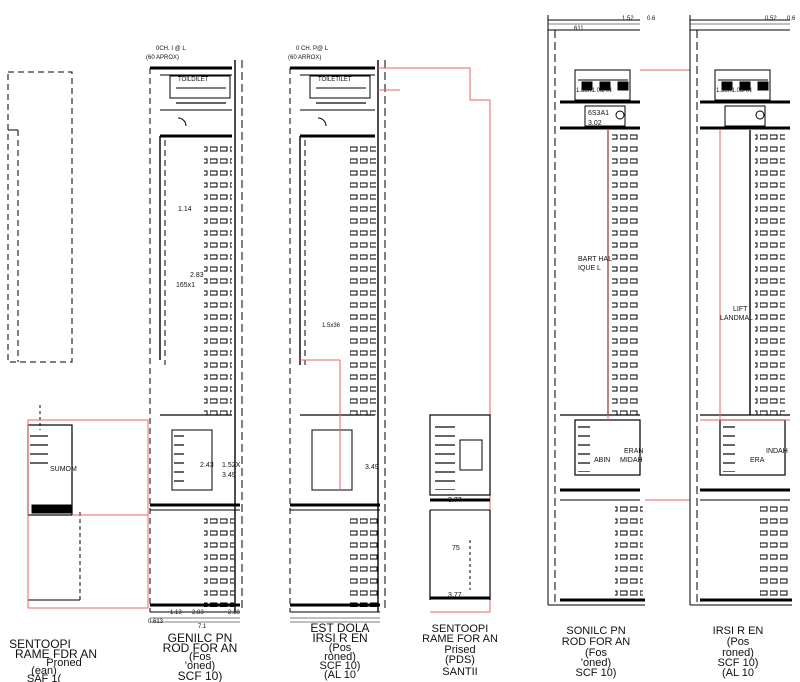 The image size is (800, 682). I want to click on title-4-line-4: (PDS), so click(460, 660).